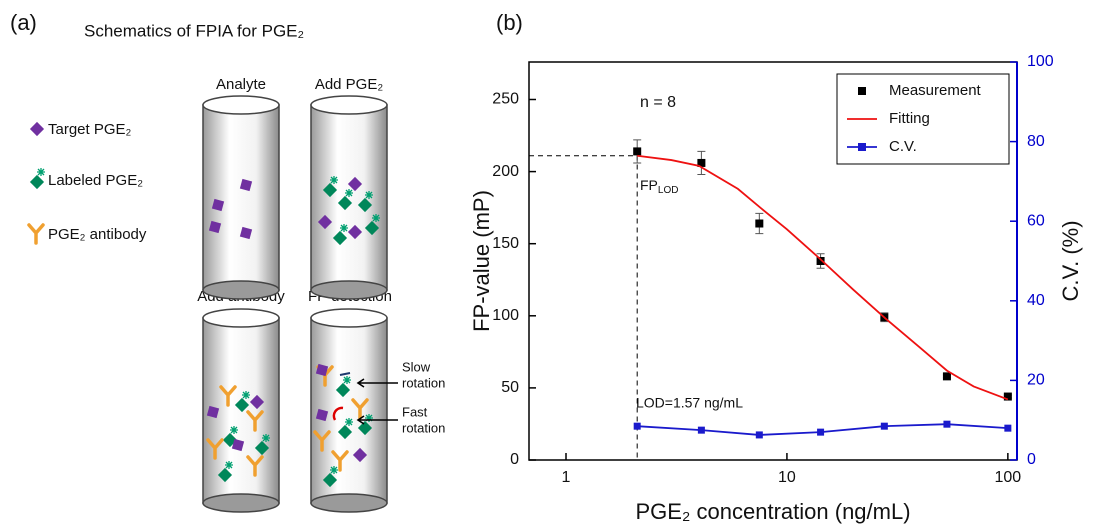  Describe the element at coordinates (659, 186) in the screenshot. I see `annotation: FPLOD` at that location.